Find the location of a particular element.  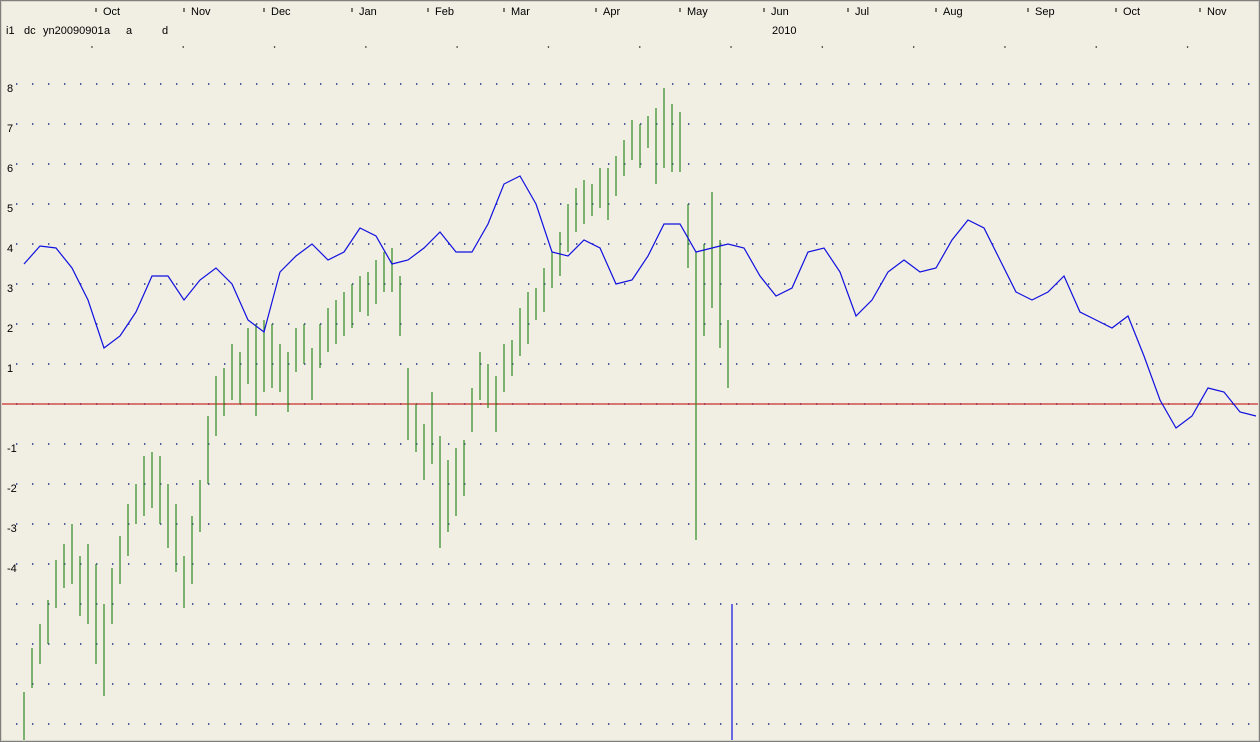

x-tick-label: Apr is located at coordinates (611, 12).